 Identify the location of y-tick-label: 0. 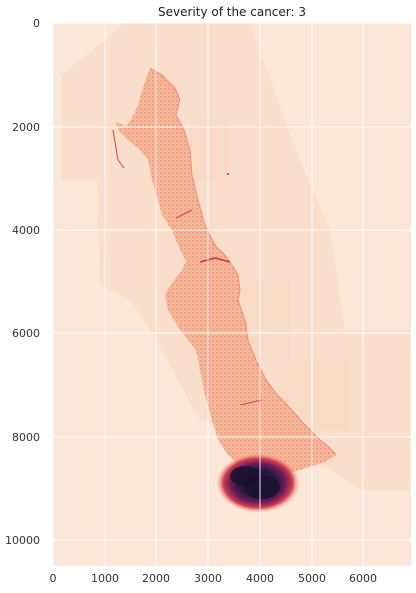
(36, 23).